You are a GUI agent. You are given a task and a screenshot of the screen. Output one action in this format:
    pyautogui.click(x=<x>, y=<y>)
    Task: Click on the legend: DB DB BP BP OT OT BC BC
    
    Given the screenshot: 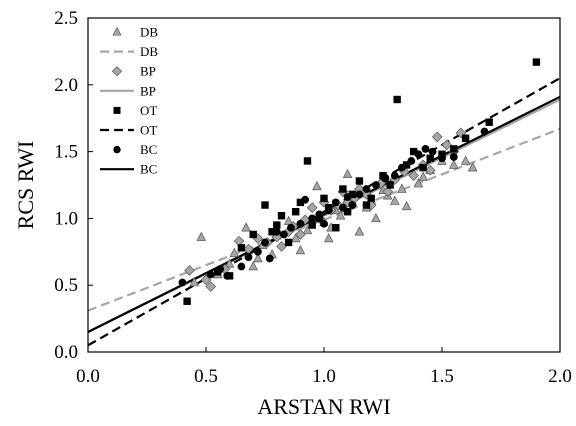 What is the action you would take?
    pyautogui.click(x=129, y=101)
    